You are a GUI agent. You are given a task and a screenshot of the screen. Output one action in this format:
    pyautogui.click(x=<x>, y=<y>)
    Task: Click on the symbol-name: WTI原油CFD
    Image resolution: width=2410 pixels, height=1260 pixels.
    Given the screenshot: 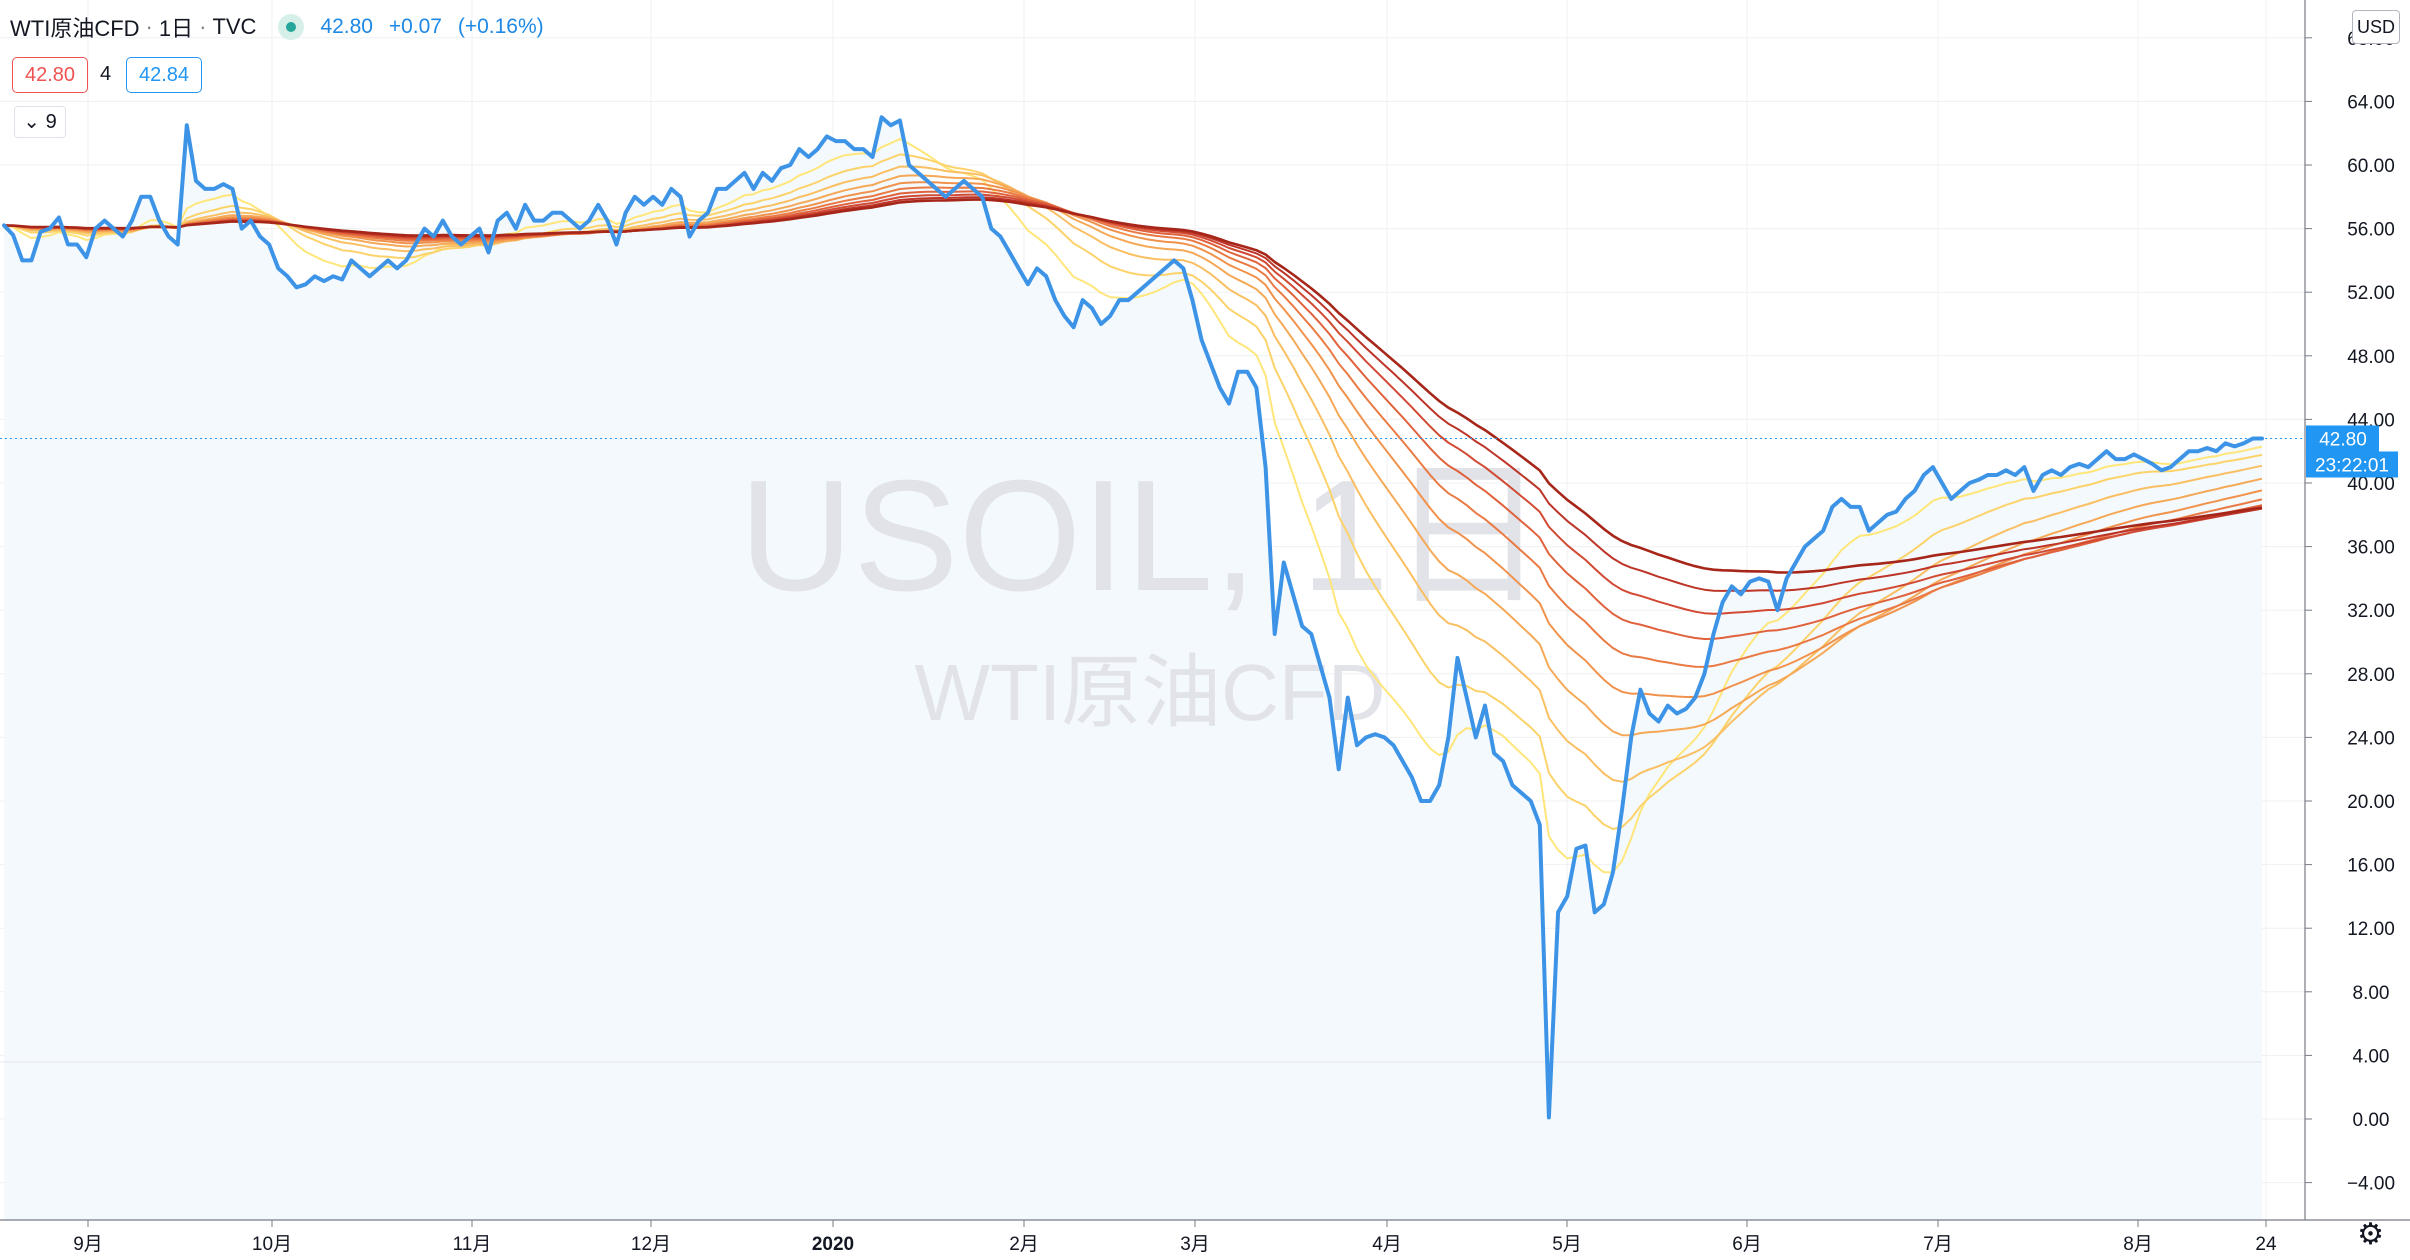 What is the action you would take?
    pyautogui.click(x=75, y=28)
    